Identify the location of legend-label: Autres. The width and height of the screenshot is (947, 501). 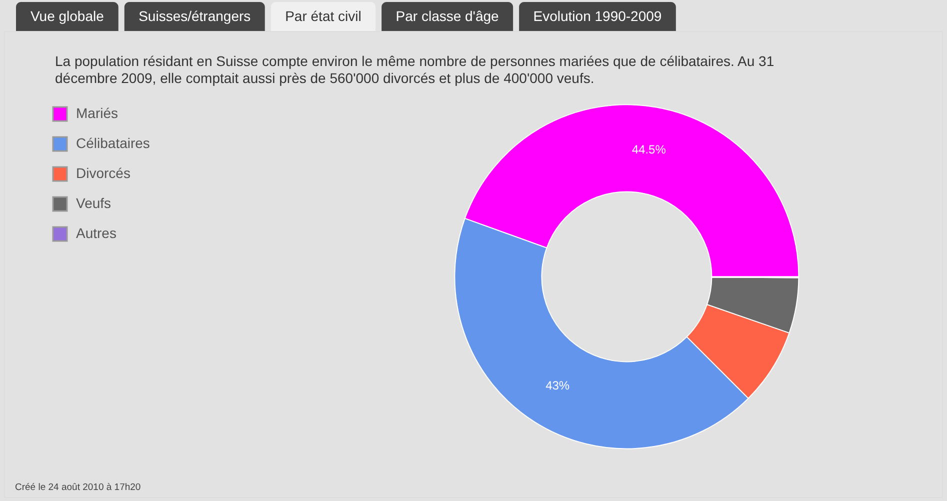
(96, 233).